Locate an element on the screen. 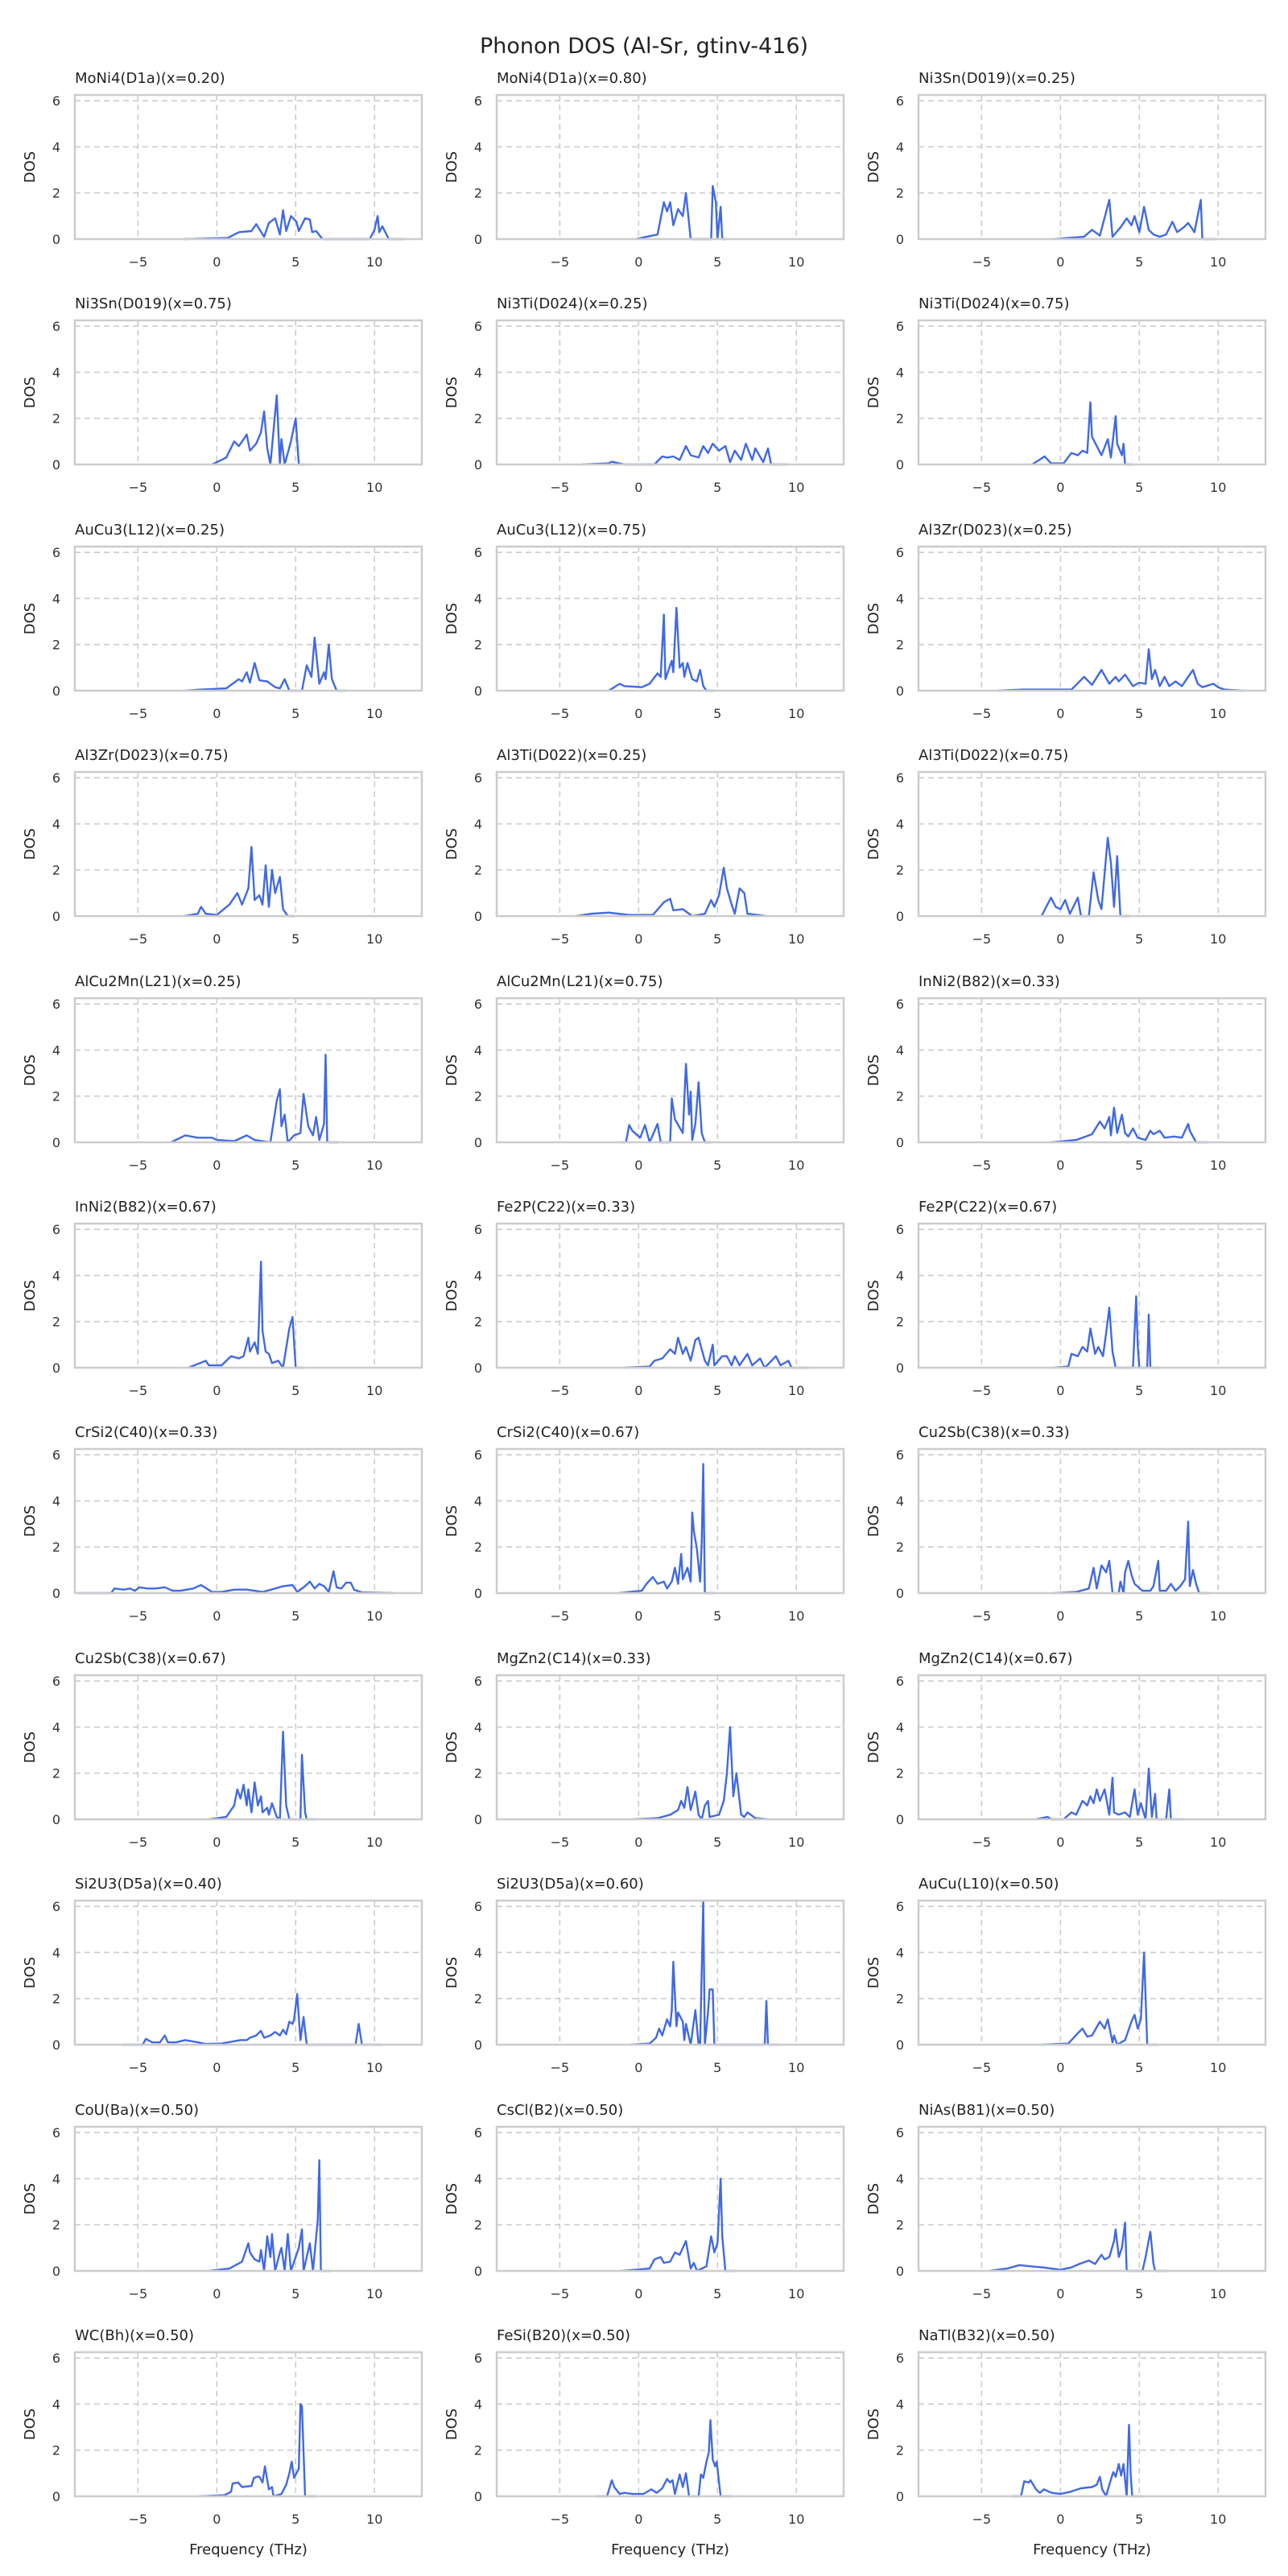  subplot: −5 0 5 10 0 2 4 6 Si2U3(D5a)(x=0.40) DOS is located at coordinates (222, 1975).